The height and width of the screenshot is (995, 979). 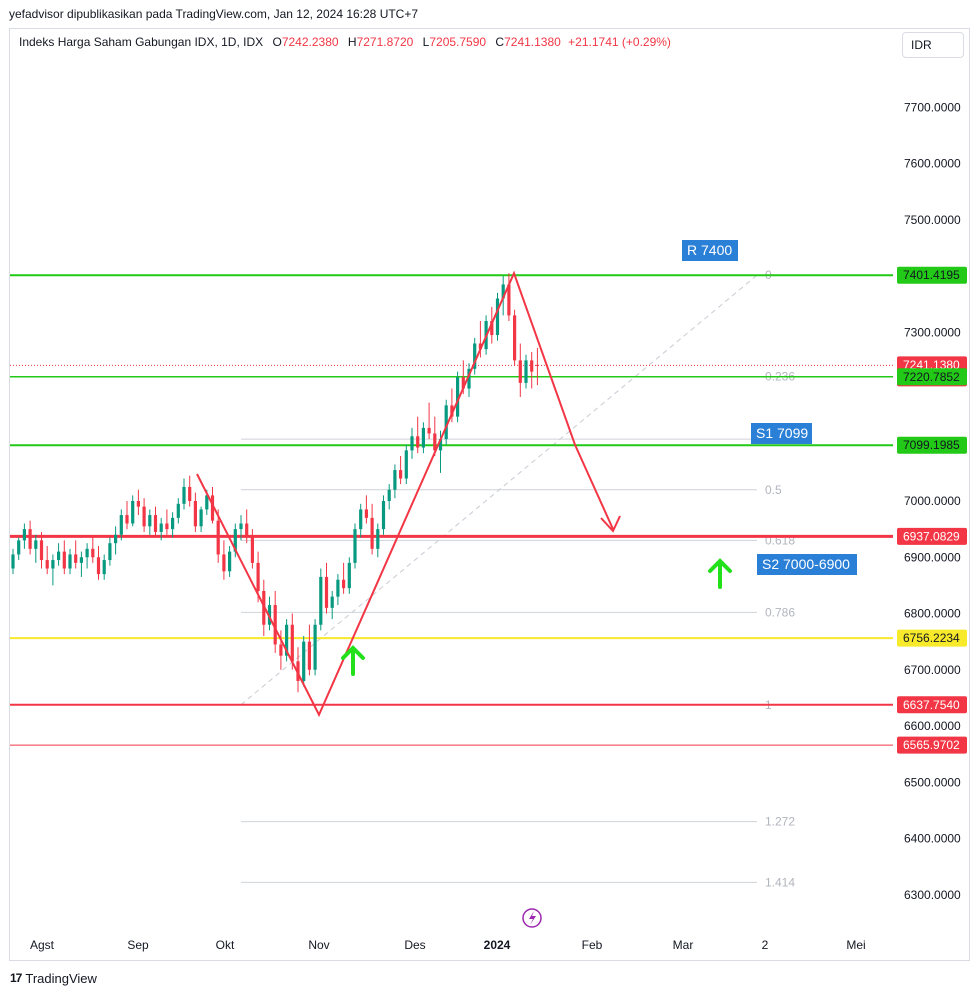 What do you see at coordinates (352, 42) in the screenshot?
I see `high-label: H` at bounding box center [352, 42].